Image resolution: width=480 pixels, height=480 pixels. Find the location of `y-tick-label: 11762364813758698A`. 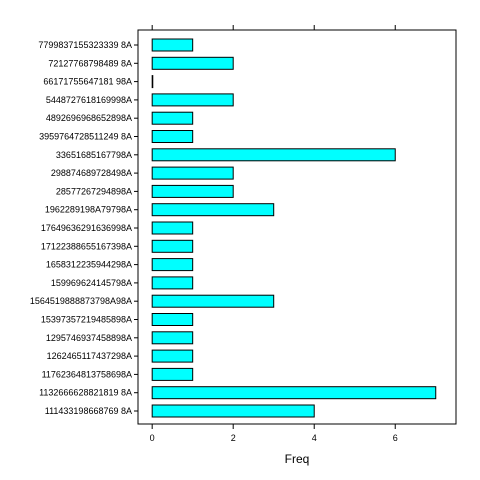

y-tick-label: 11762364813758698A is located at coordinates (87, 374).